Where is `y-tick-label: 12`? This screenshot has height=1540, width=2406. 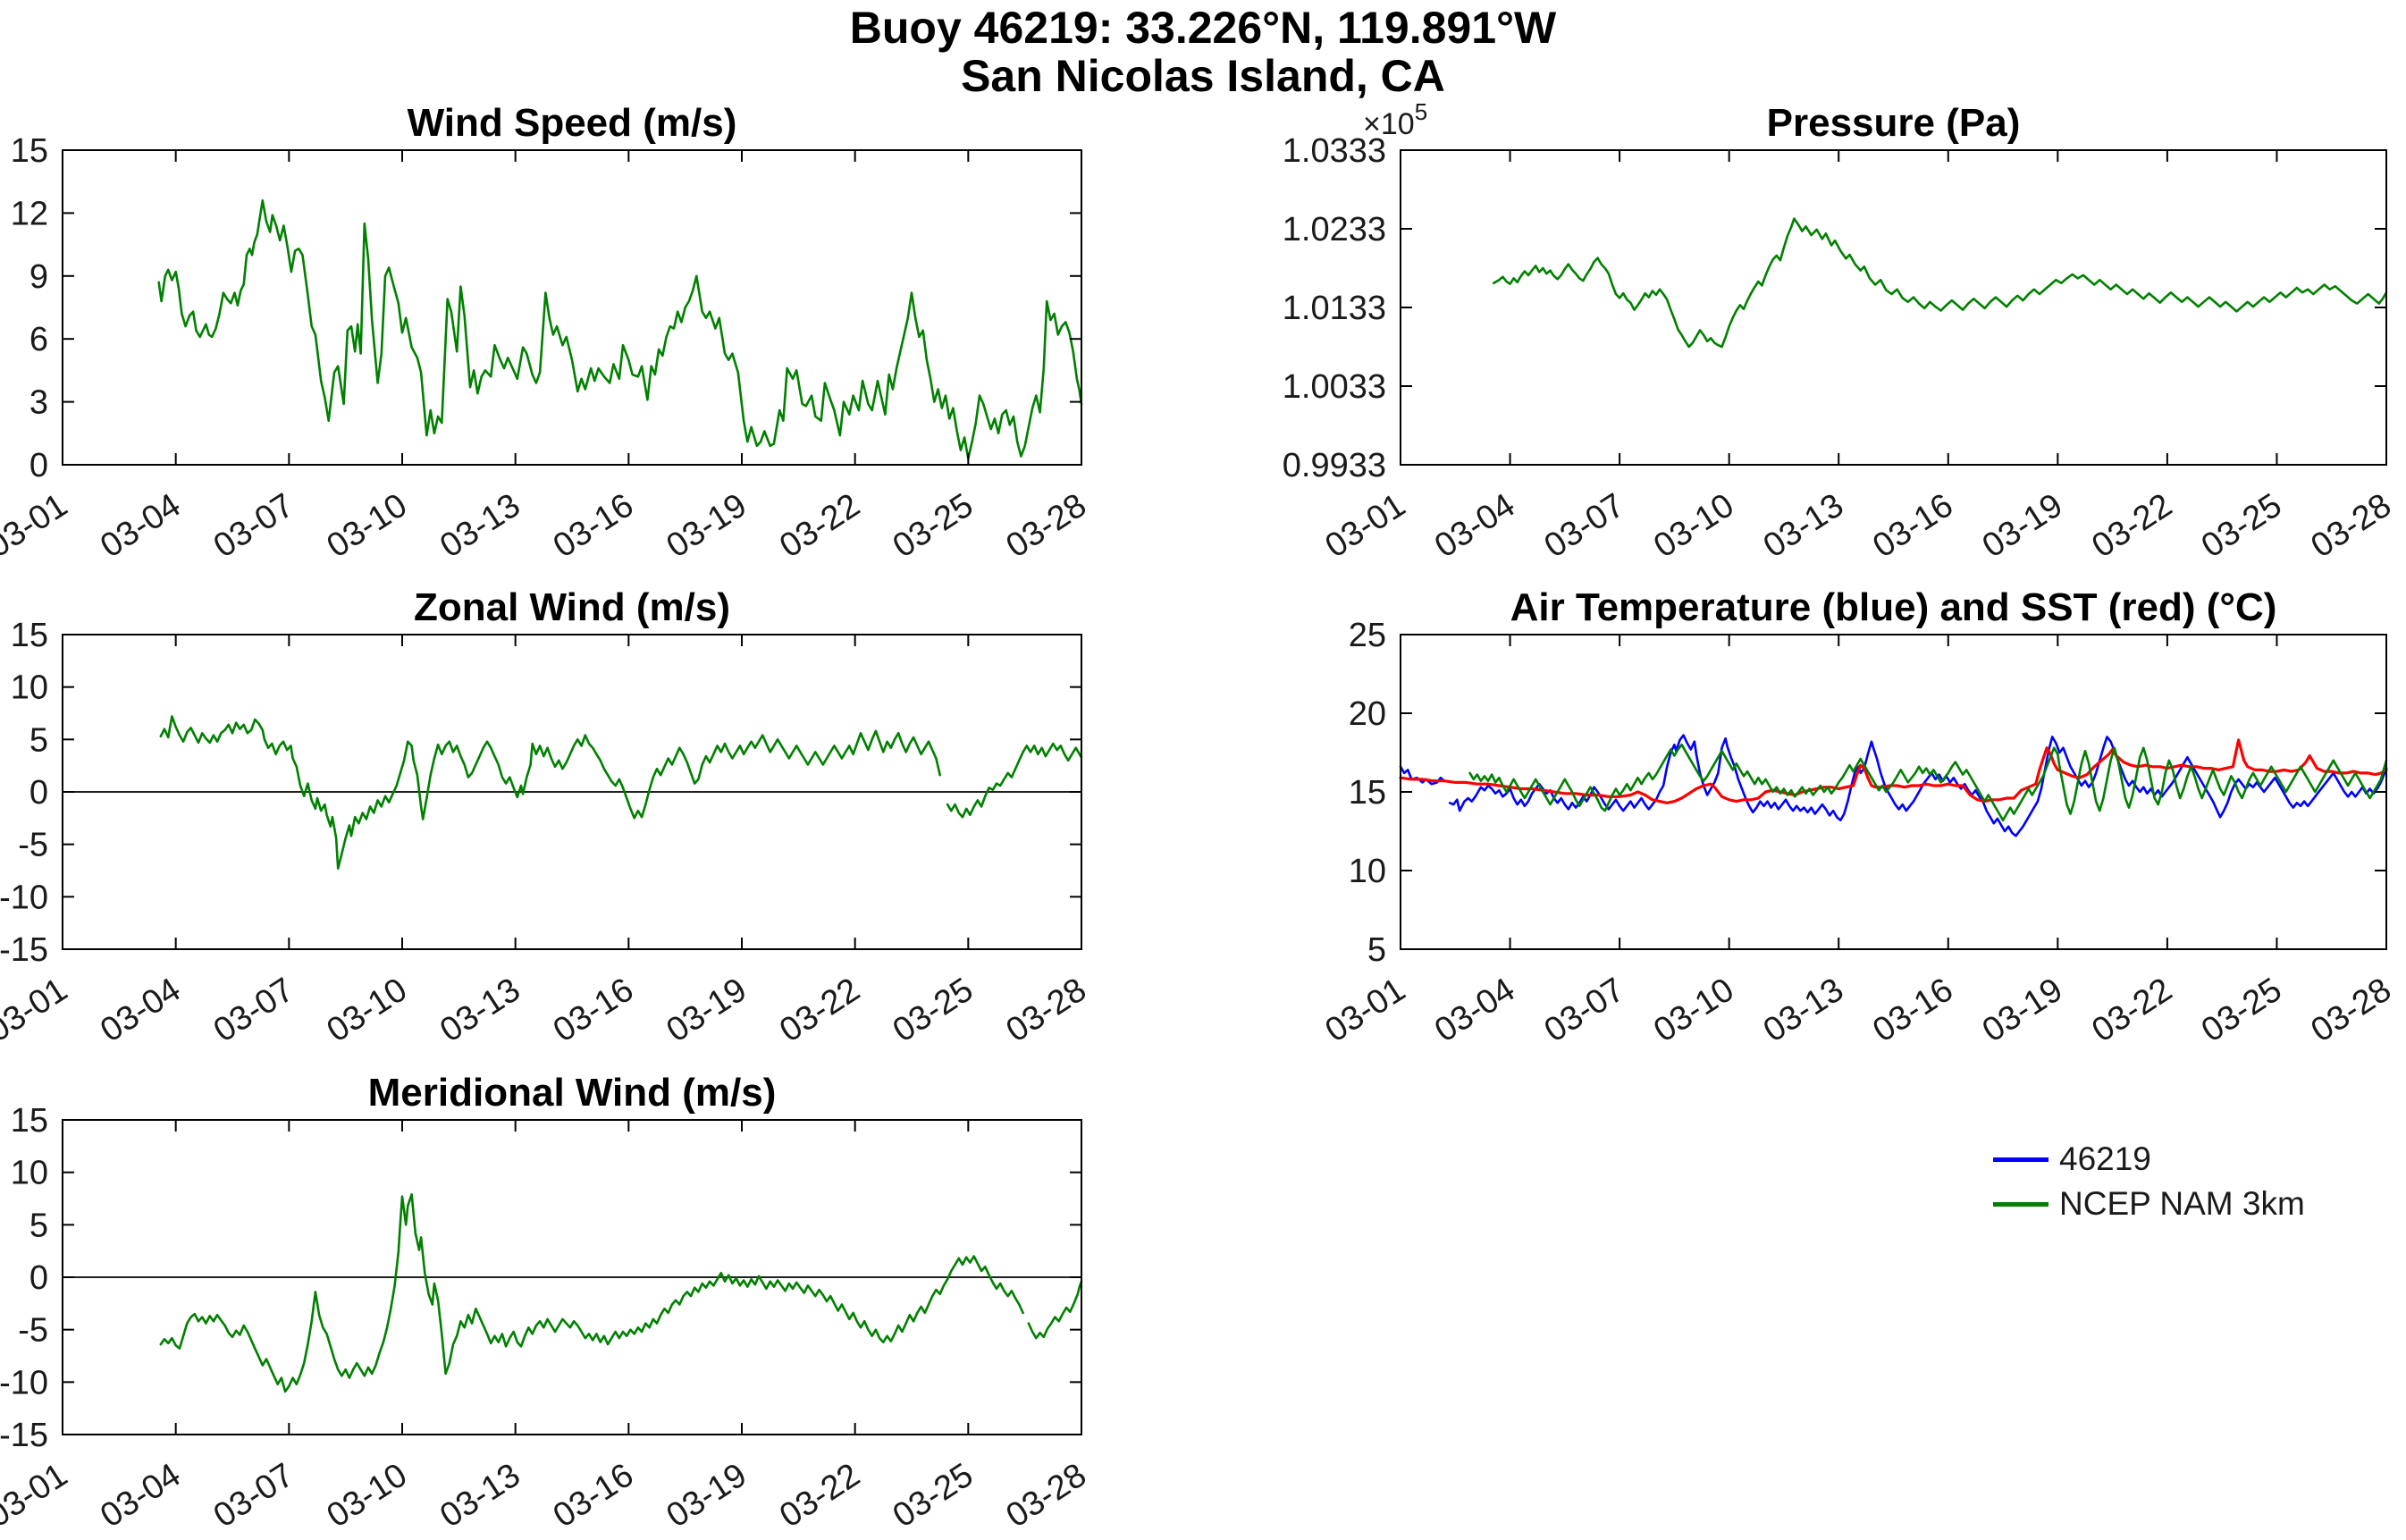 y-tick-label: 12 is located at coordinates (29, 213).